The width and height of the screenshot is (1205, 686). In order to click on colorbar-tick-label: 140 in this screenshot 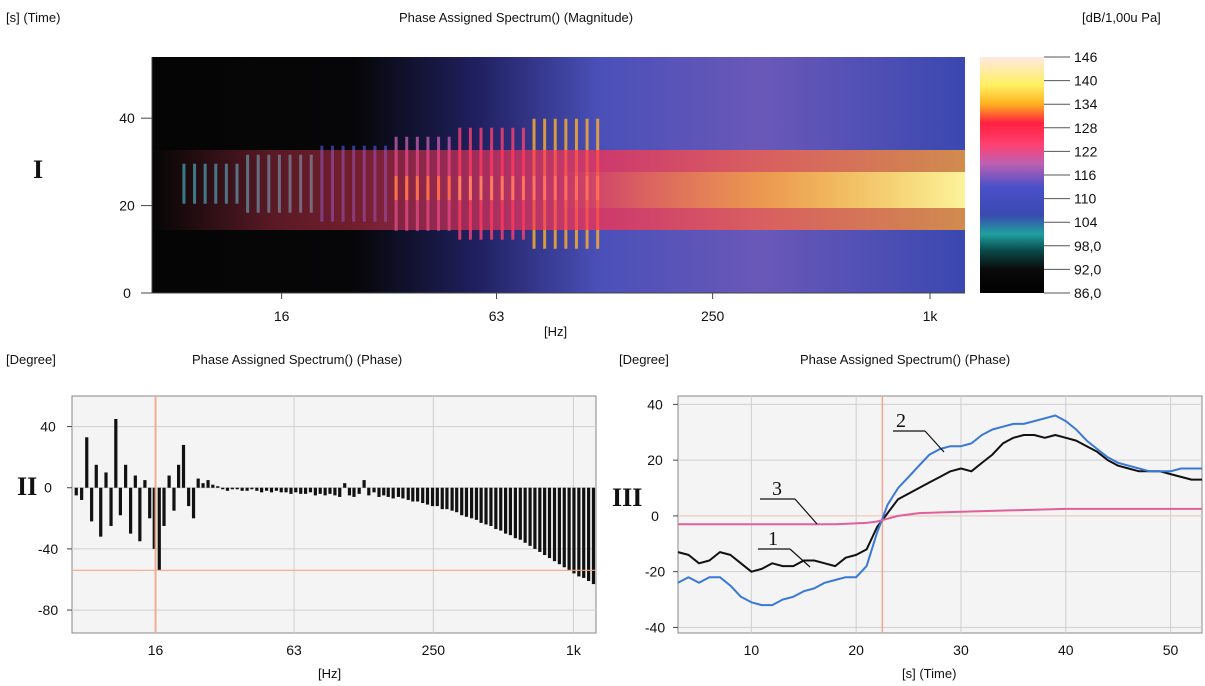, I will do `click(1086, 81)`.